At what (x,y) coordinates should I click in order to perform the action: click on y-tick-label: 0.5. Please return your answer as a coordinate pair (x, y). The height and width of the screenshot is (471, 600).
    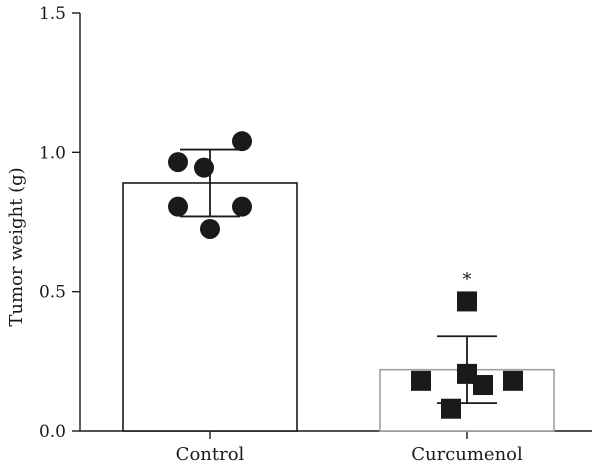
    Looking at the image, I should click on (52, 293).